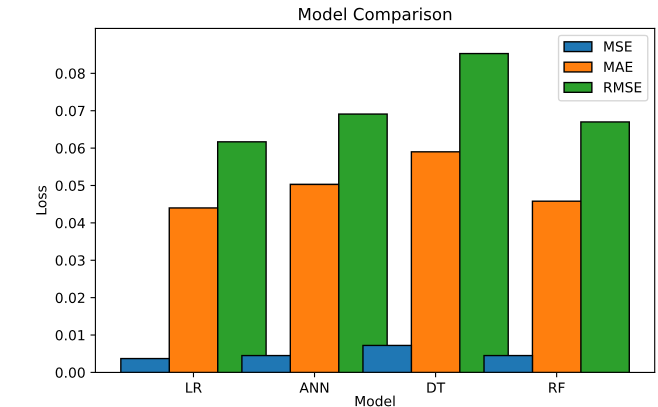  What do you see at coordinates (557, 387) in the screenshot?
I see `x-tick-label: RF` at bounding box center [557, 387].